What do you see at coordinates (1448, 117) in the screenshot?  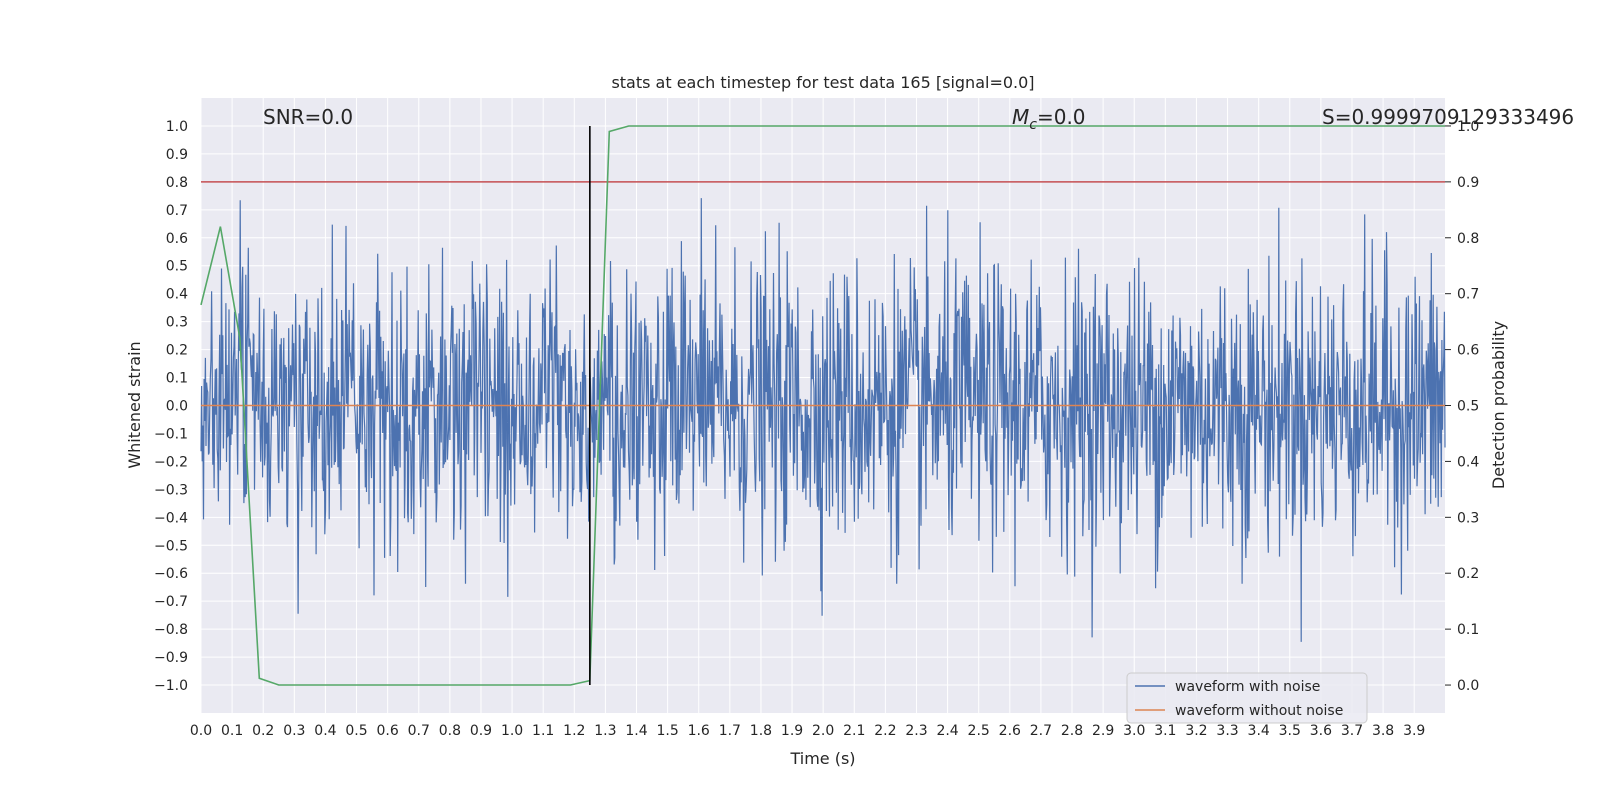 I see `s-annotation: S=0.9999709129333496` at bounding box center [1448, 117].